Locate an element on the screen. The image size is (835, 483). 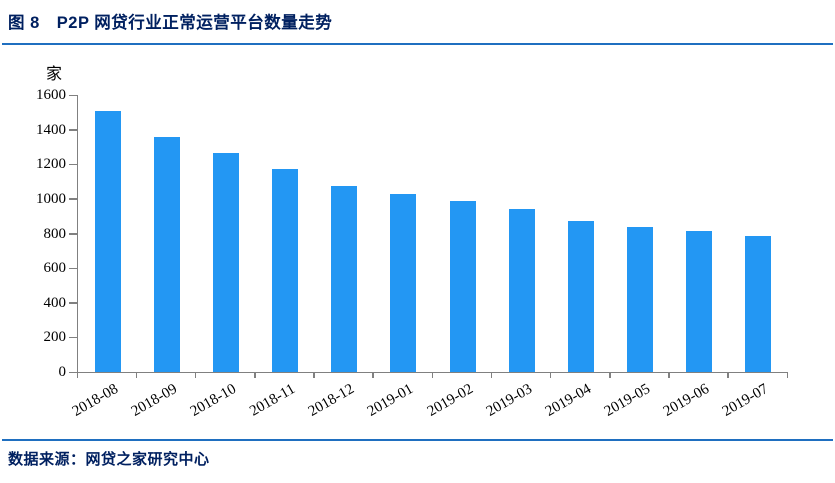
y-axis-tick-label-400: 400 is located at coordinates (55, 302).